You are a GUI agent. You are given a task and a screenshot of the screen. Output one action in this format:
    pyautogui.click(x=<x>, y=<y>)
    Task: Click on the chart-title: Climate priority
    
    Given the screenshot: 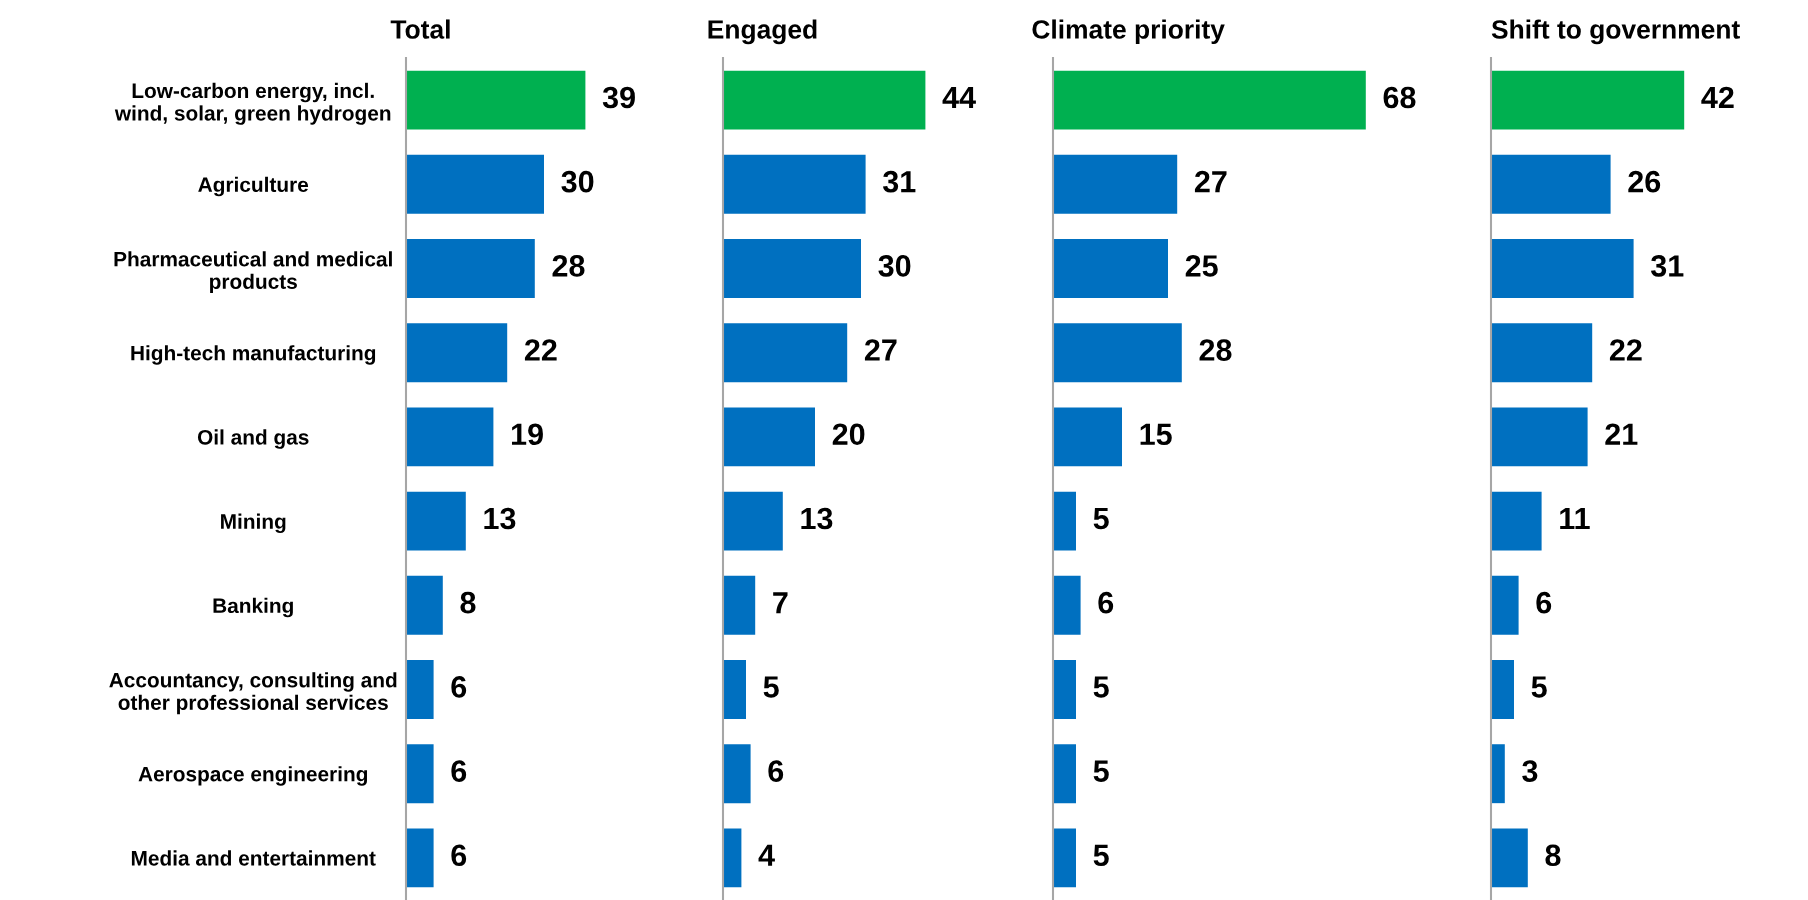 What is the action you would take?
    pyautogui.click(x=1128, y=32)
    